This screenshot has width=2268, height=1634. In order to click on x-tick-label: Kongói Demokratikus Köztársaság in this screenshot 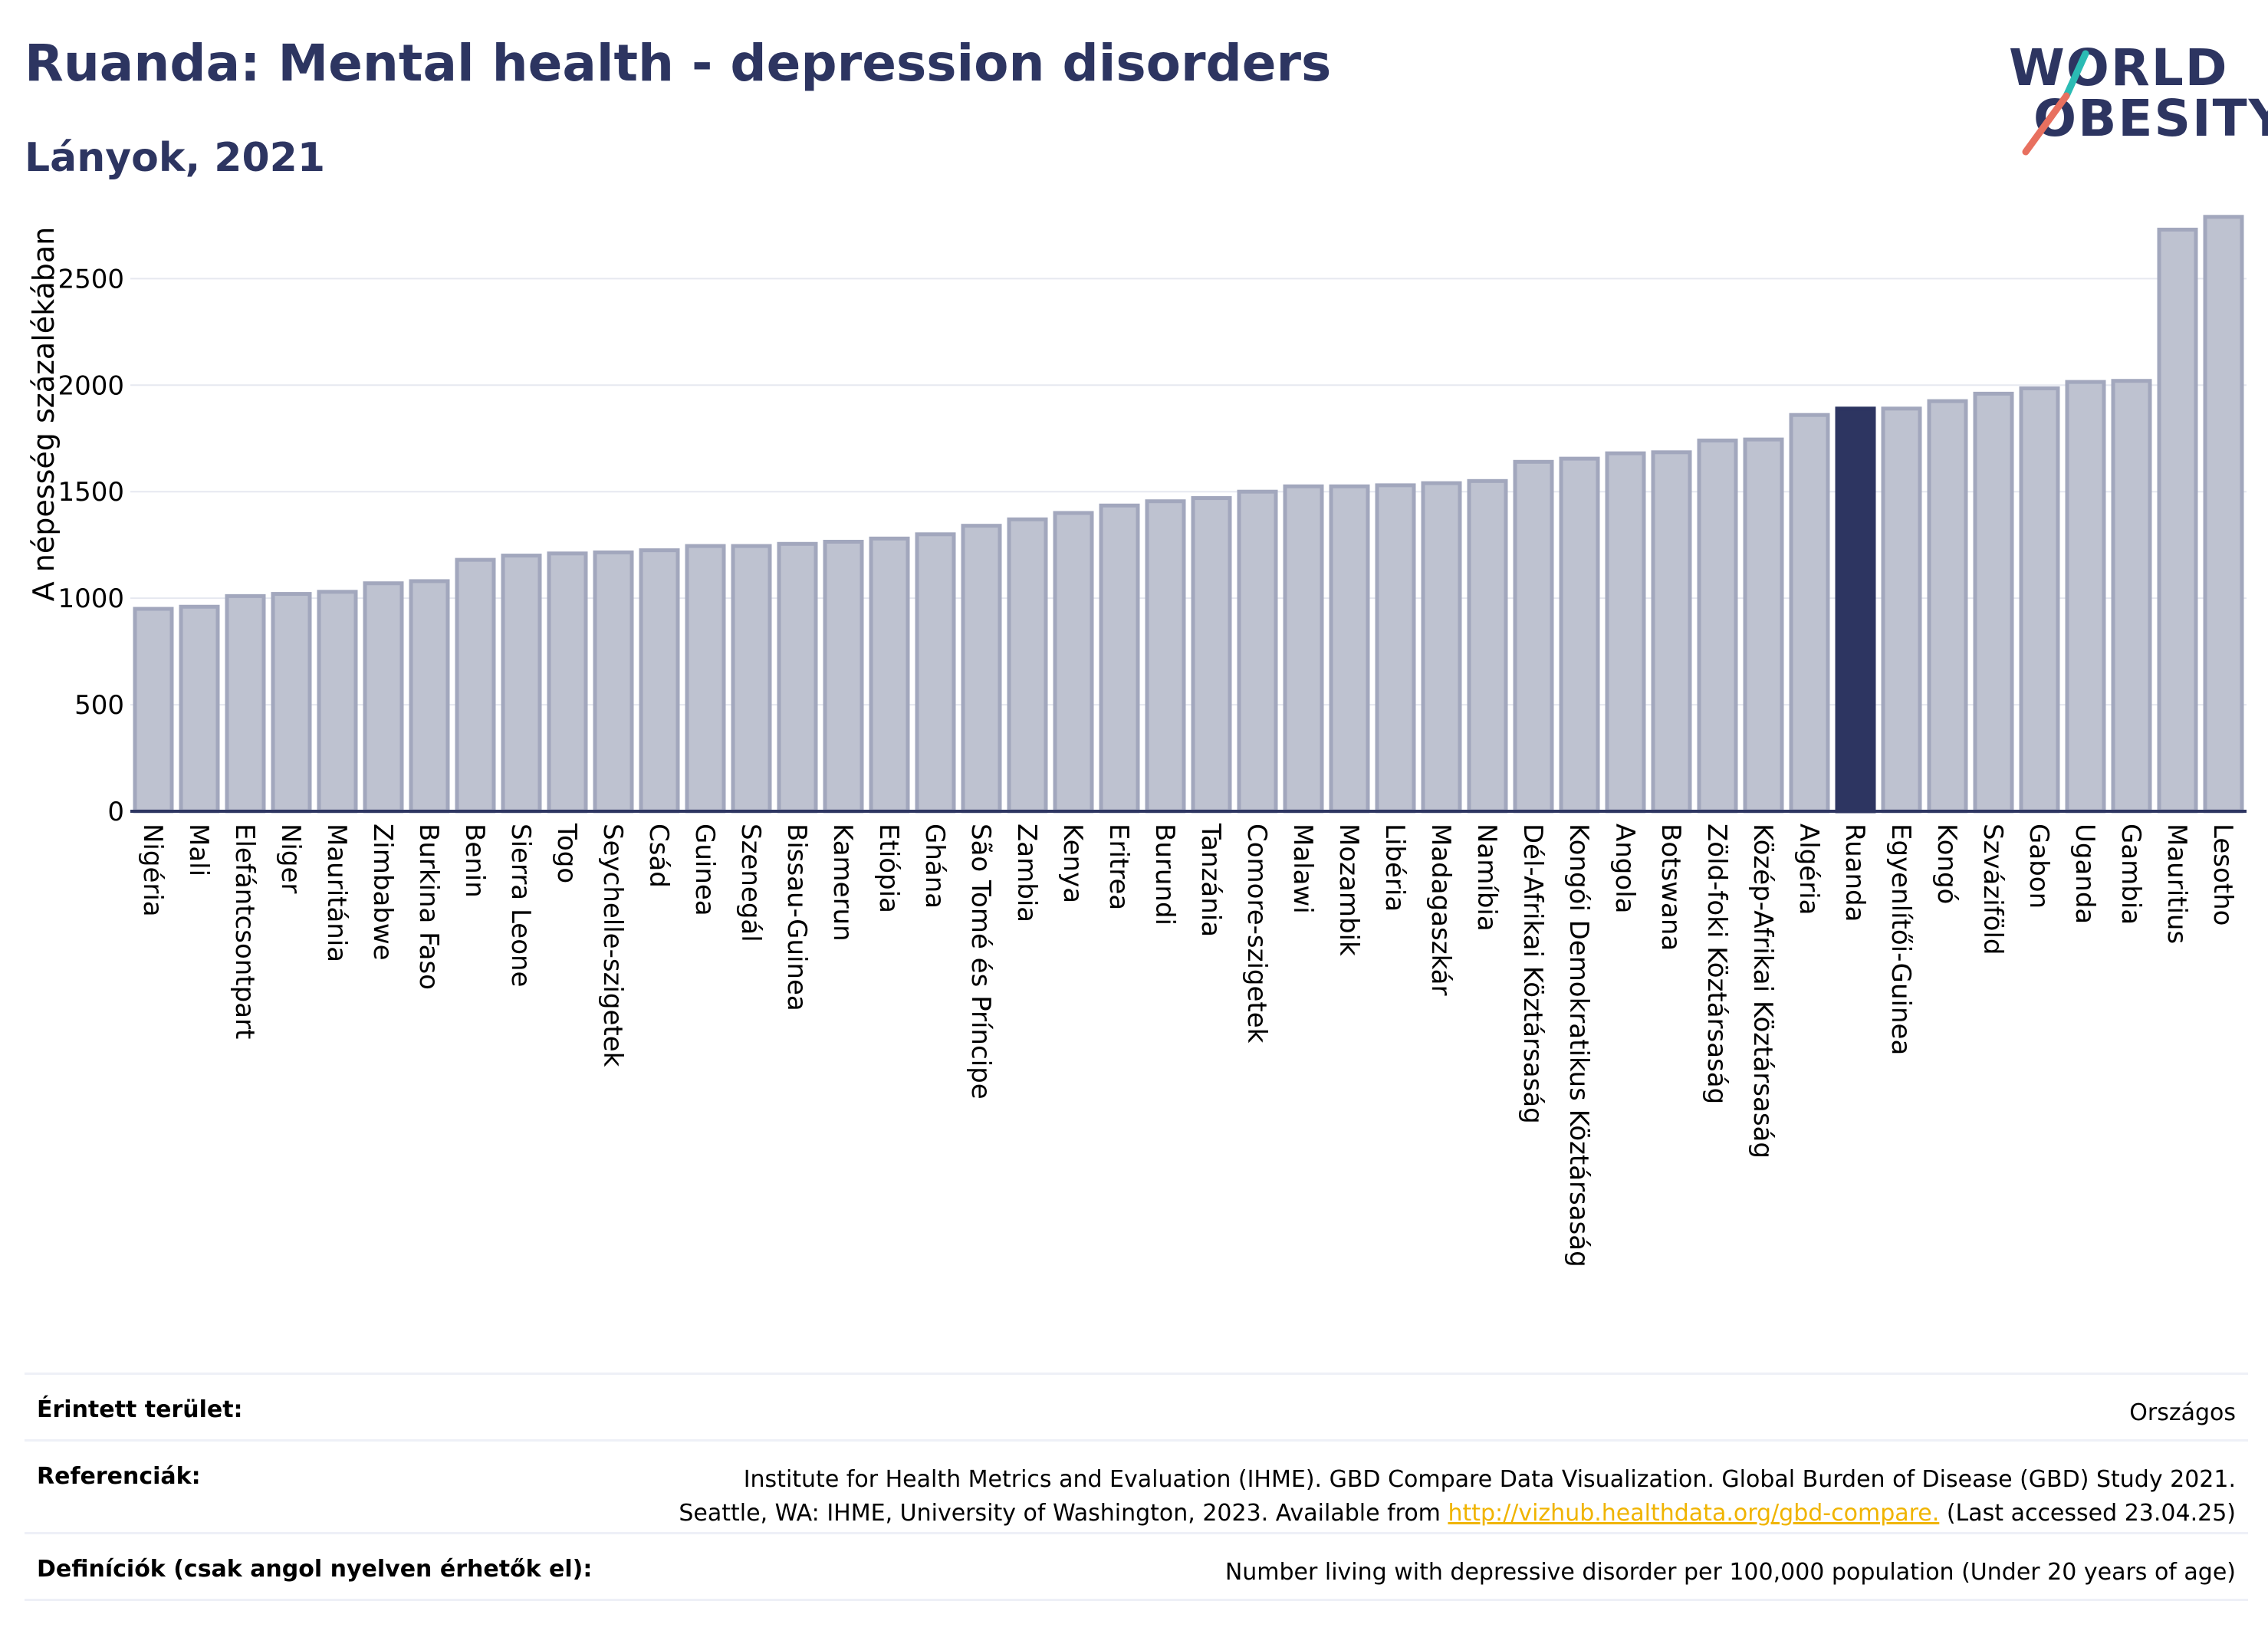, I will do `click(1578, 1046)`.